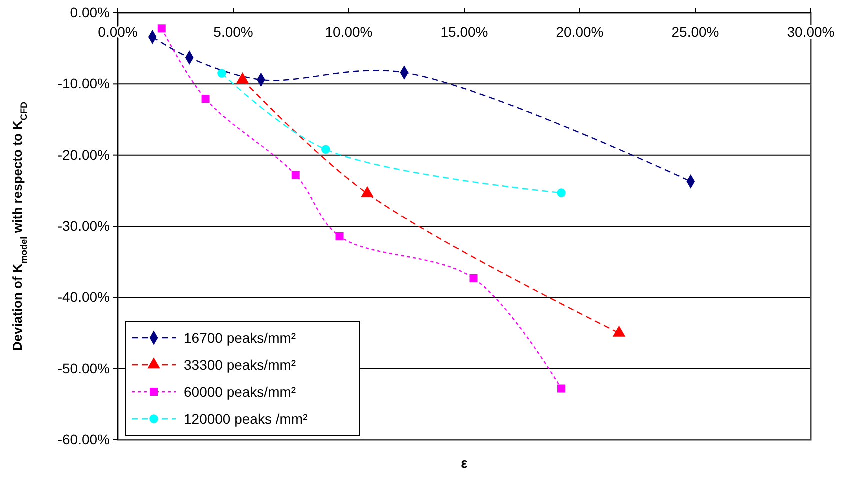  Describe the element at coordinates (240, 392) in the screenshot. I see `legend-label: 60000 peaks/mm²` at that location.